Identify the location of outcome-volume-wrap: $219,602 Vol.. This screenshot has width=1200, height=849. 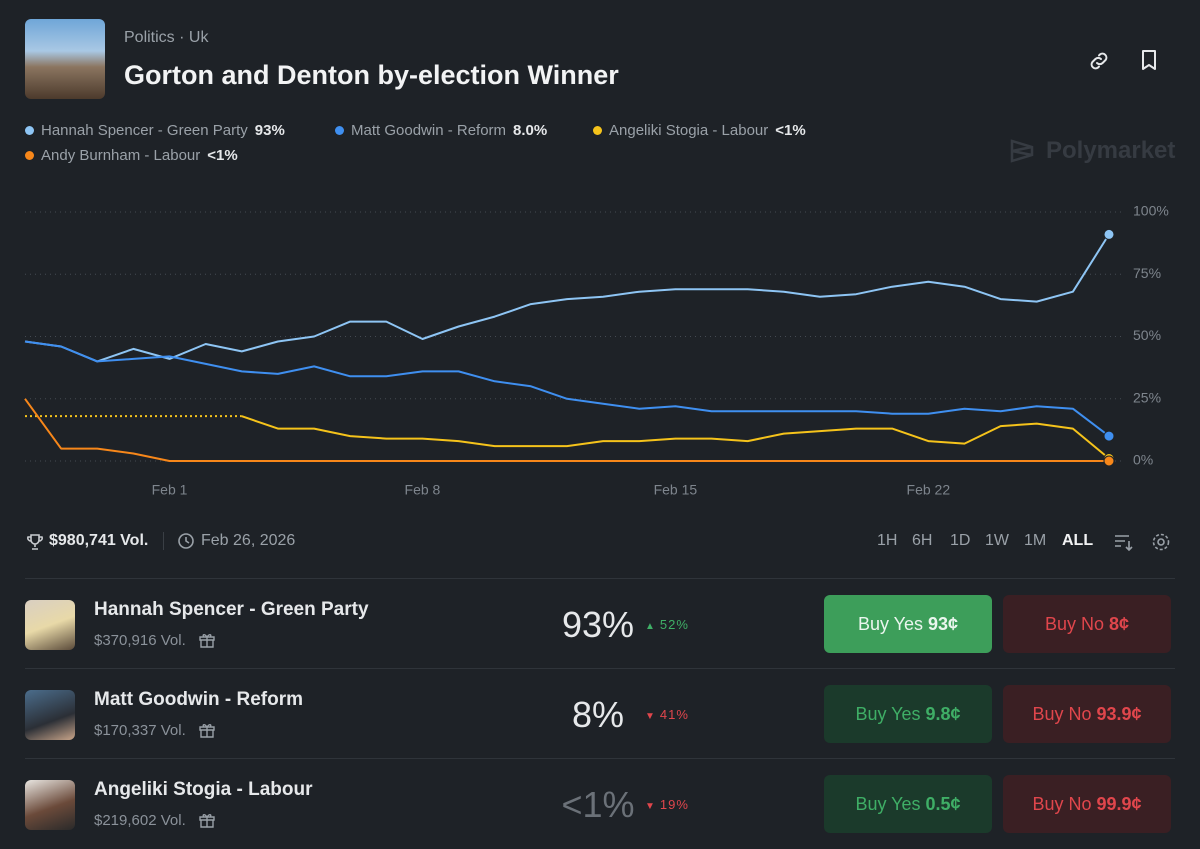
(155, 820).